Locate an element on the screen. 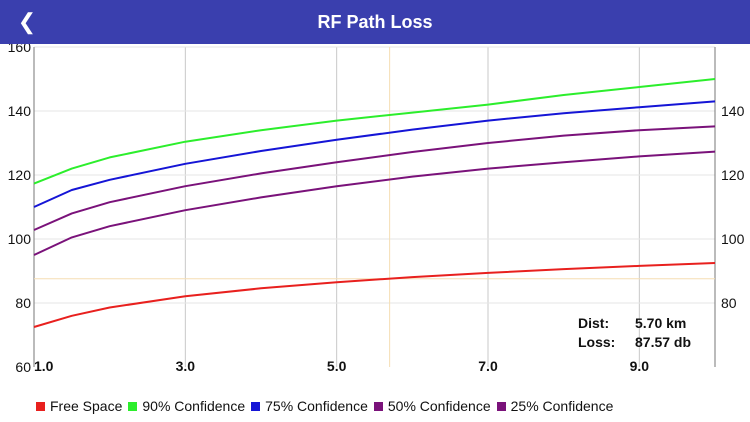 The image size is (750, 422). legend-item: 90% Confidence is located at coordinates (186, 406).